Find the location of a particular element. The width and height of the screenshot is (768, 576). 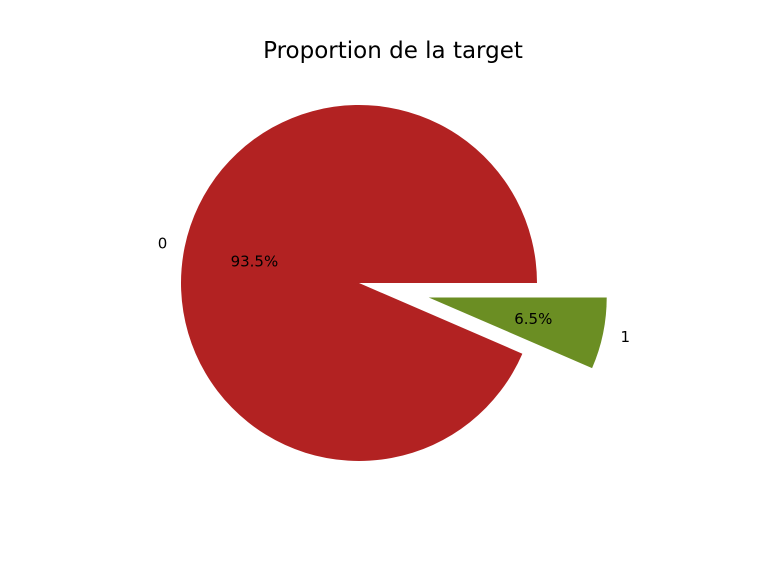

chart-title: Proportion de la target is located at coordinates (393, 51).